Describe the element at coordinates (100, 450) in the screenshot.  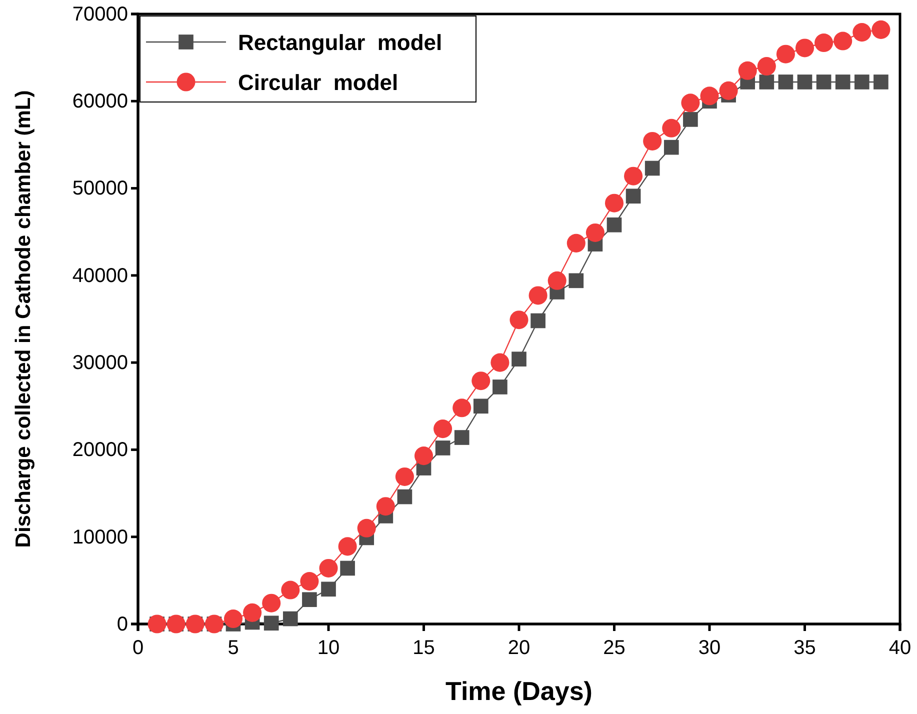
I see `y-tick-label: 20000` at that location.